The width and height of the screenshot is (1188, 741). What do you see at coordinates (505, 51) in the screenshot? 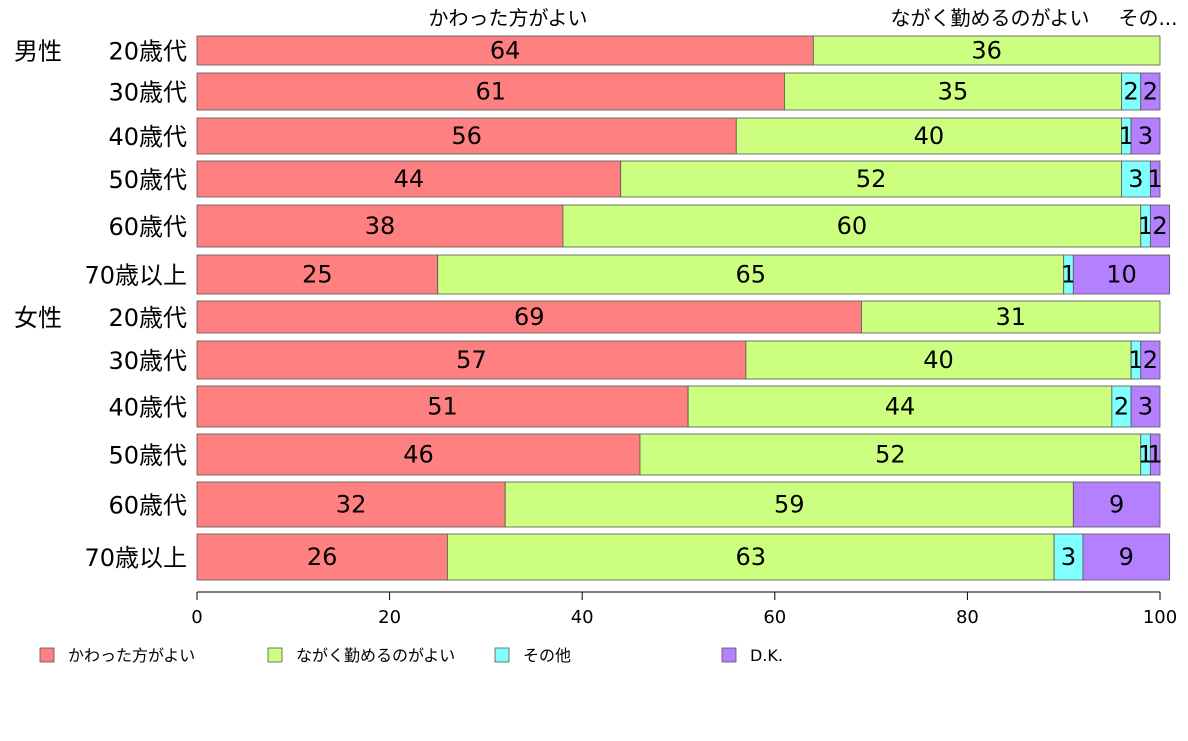
I see `data-label: 64` at bounding box center [505, 51].